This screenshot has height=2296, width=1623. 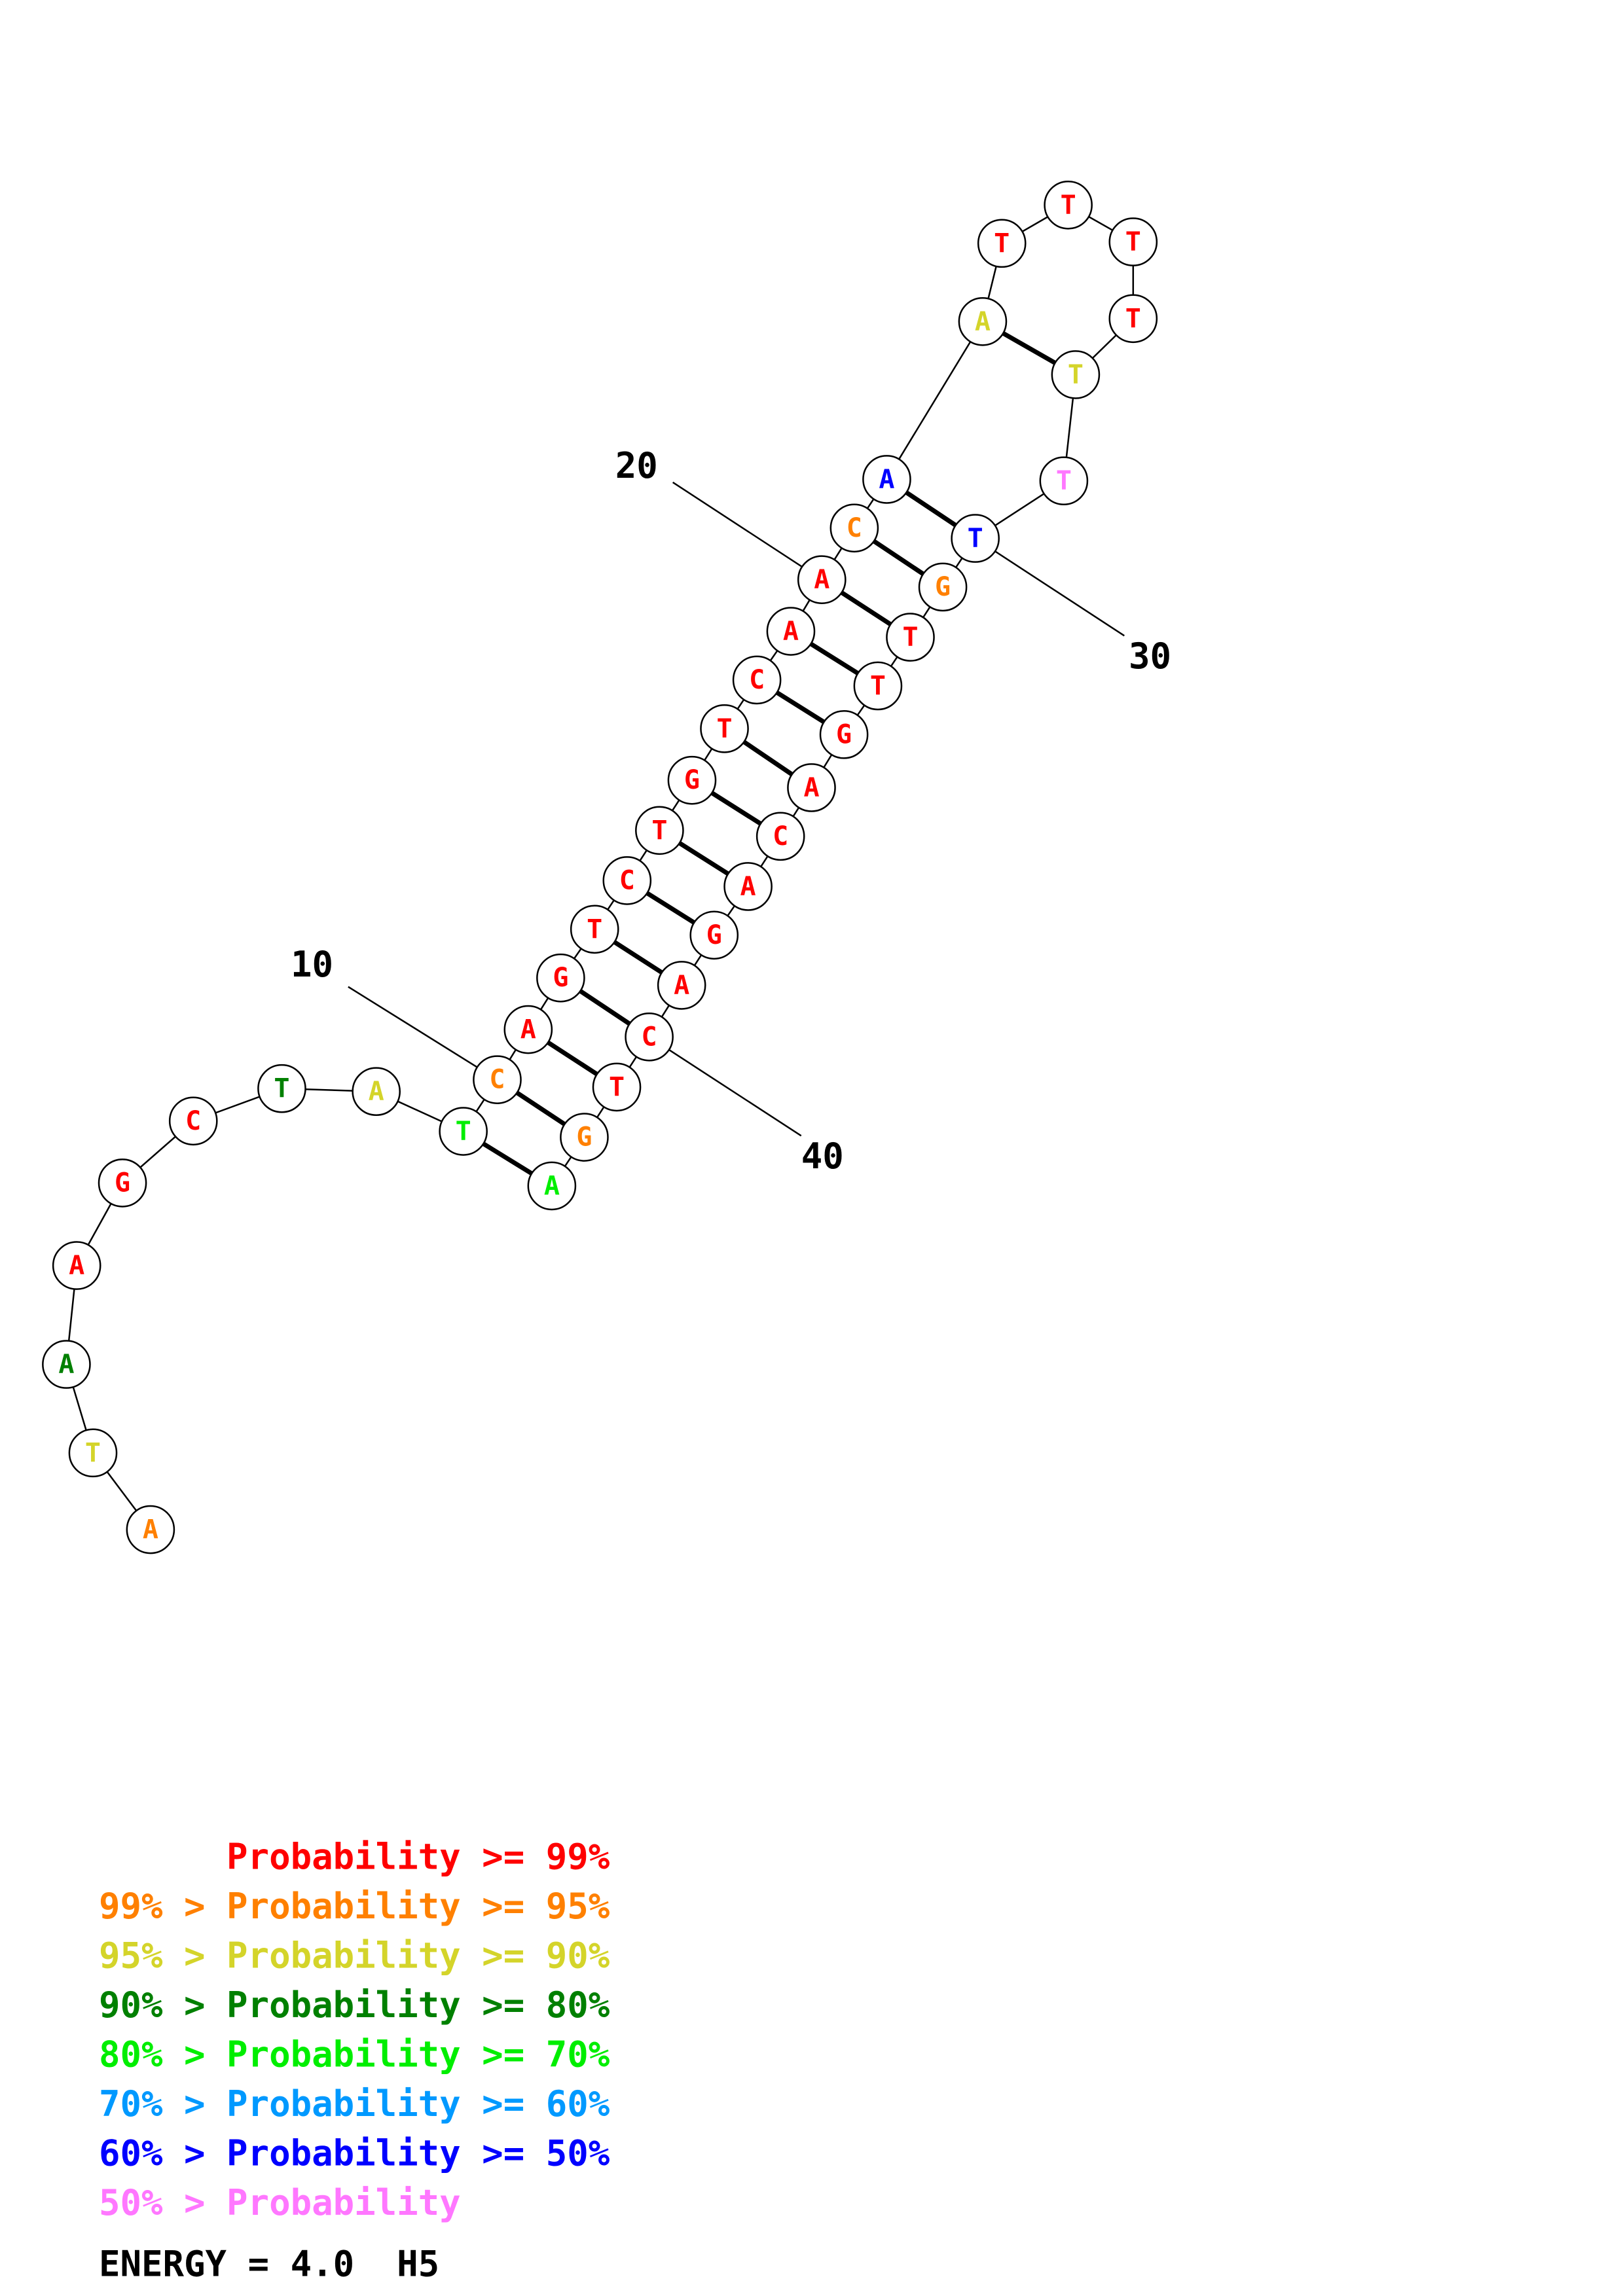 I want to click on energy-label: ENERGY = 4.0 H5, so click(x=269, y=2263).